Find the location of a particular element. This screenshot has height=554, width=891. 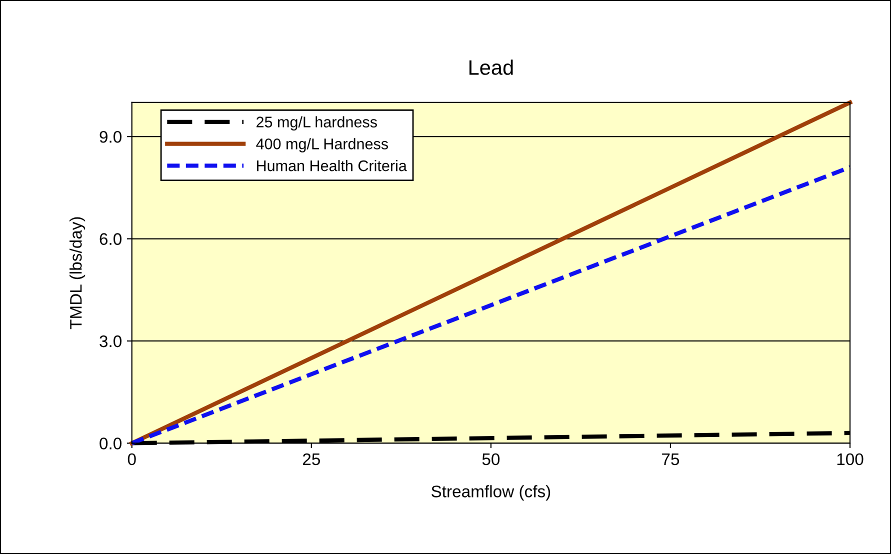

y-tick-label: 9.0 is located at coordinates (111, 136).